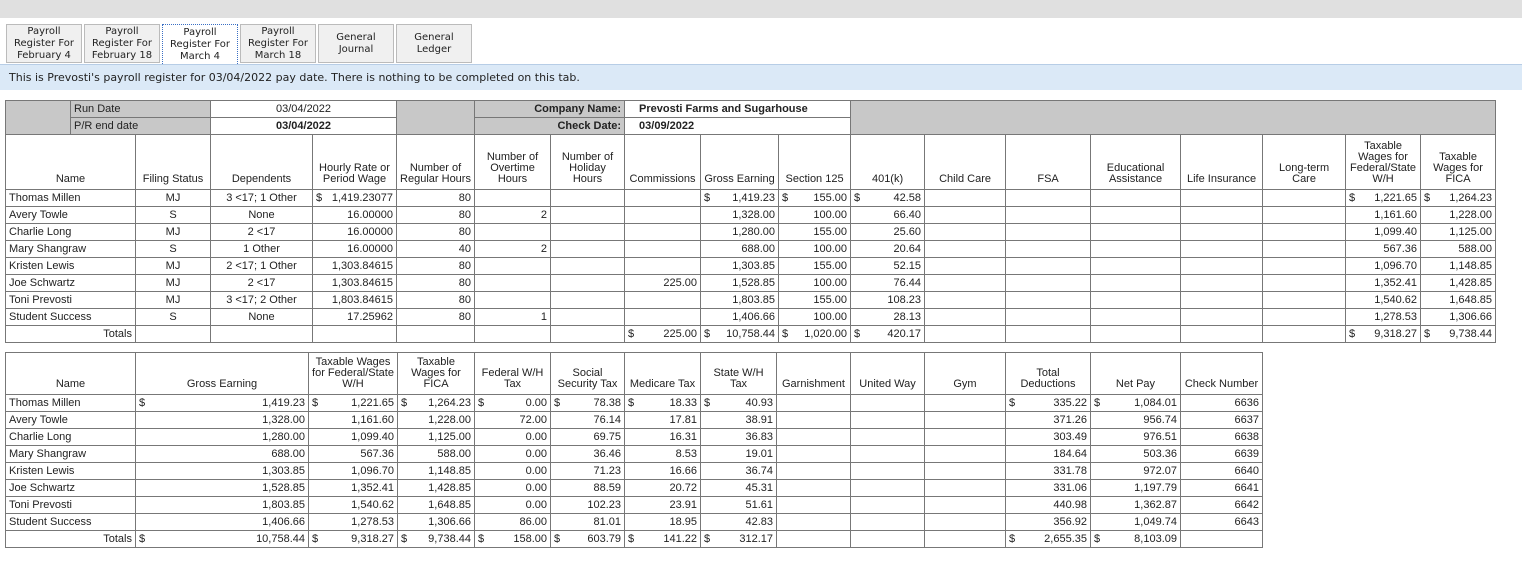 The image size is (1522, 562). Describe the element at coordinates (222, 420) in the screenshot. I see `cell-gross-earning: 1,328.00` at that location.